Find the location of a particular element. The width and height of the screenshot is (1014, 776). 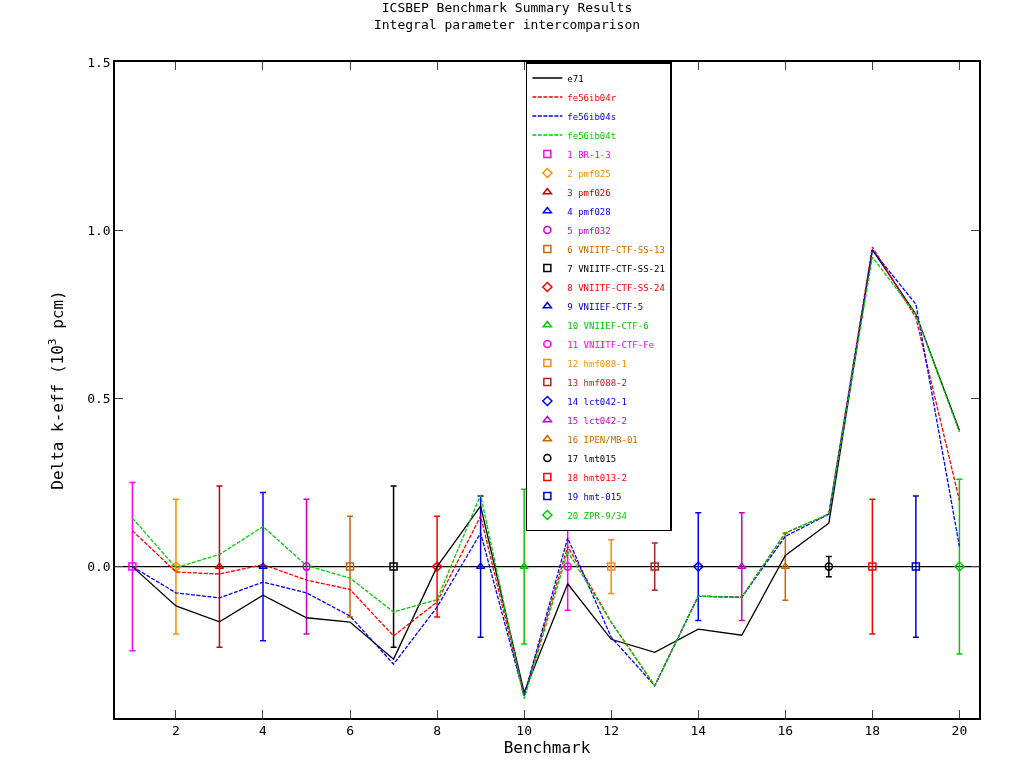

legend-label: 4 pmf028 is located at coordinates (589, 211).